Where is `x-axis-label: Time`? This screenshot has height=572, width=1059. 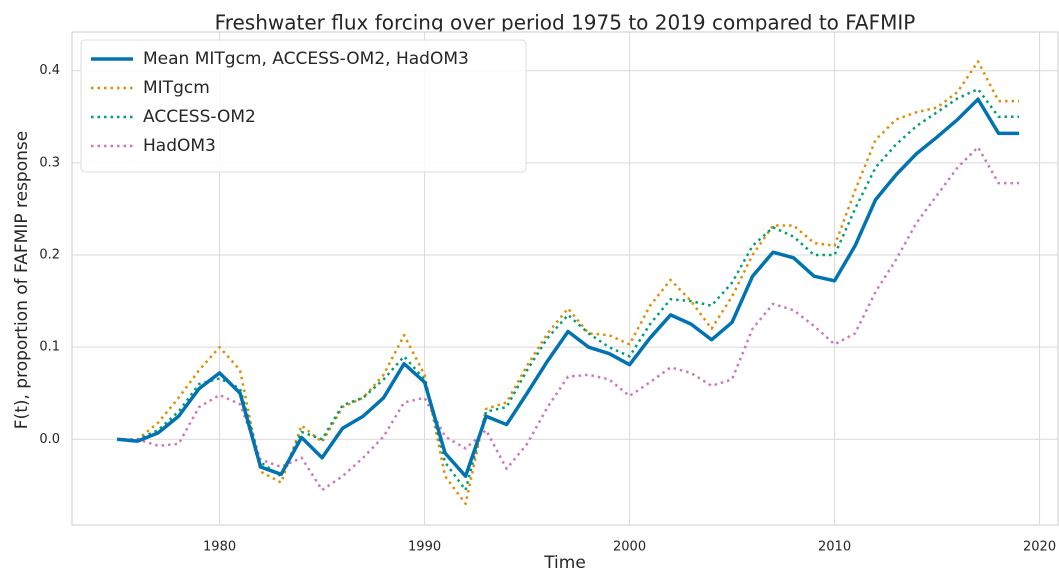 x-axis-label: Time is located at coordinates (564, 562).